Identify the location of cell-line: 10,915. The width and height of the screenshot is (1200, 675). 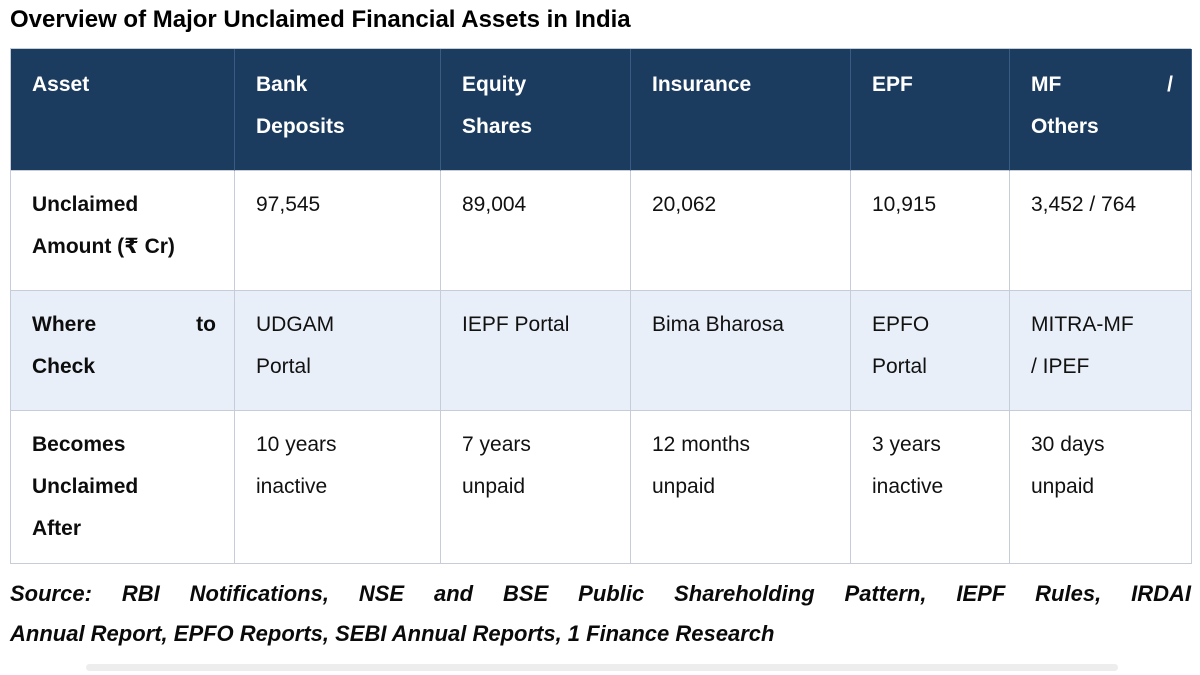
(904, 204).